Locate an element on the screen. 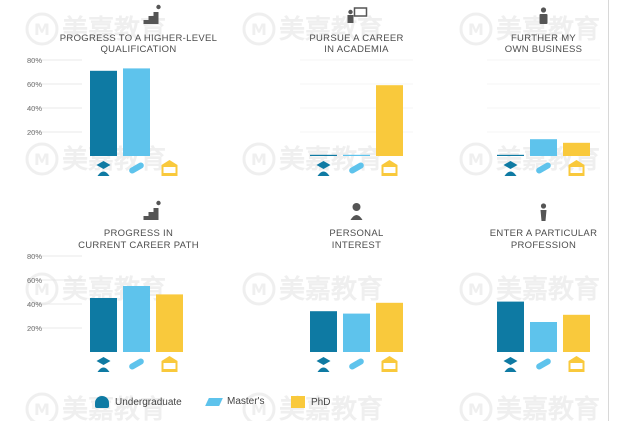 This screenshot has width=617, height=421. chart-title: PERSONAL is located at coordinates (356, 233).